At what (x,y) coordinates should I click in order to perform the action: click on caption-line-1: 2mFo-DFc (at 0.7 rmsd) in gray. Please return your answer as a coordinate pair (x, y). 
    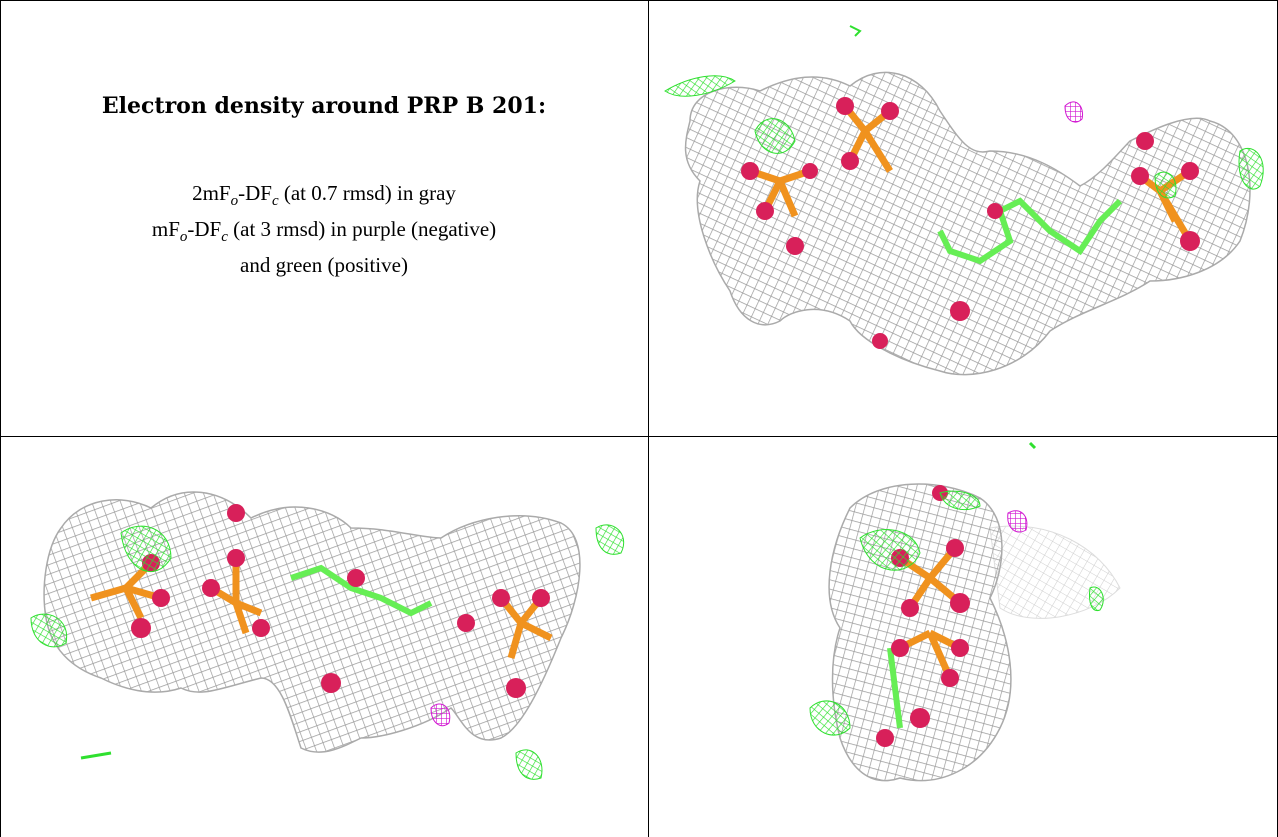
    Looking at the image, I should click on (324, 195).